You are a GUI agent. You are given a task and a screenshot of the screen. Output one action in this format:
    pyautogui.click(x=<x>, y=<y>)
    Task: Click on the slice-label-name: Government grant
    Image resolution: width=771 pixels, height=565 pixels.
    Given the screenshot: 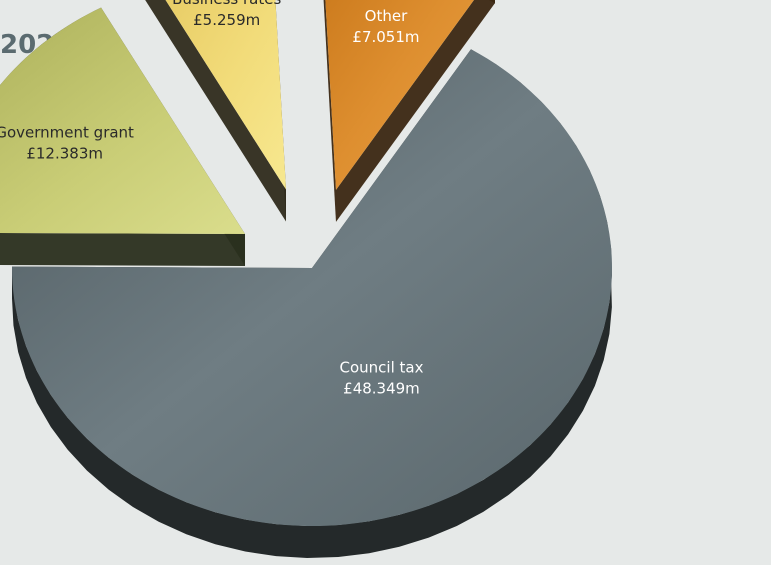 What is the action you would take?
    pyautogui.click(x=67, y=133)
    